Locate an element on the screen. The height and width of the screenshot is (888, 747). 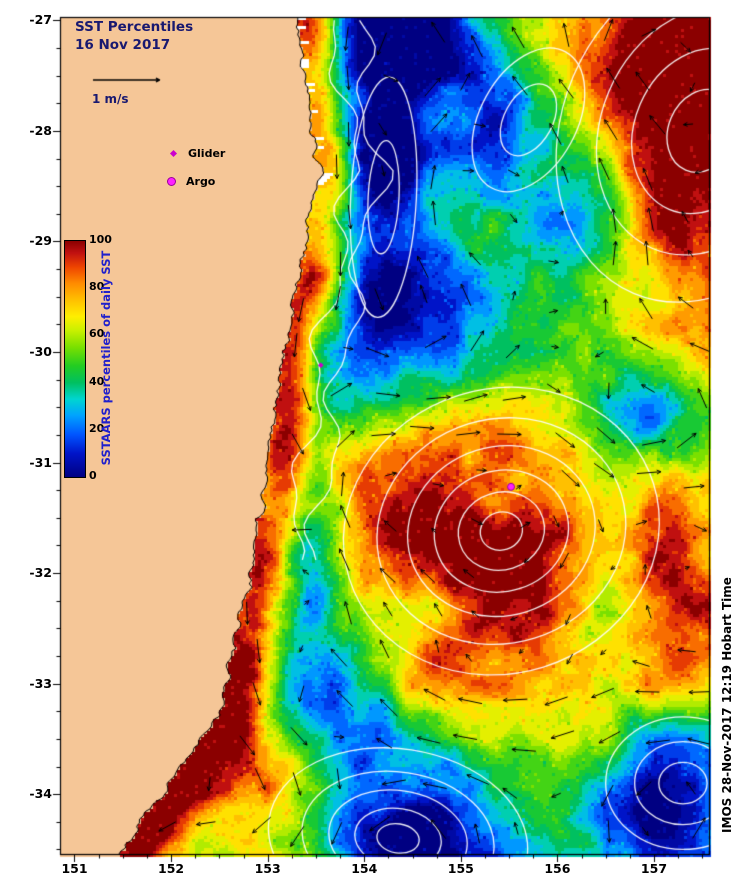
legend-item-glider: Glider is located at coordinates (197, 153).